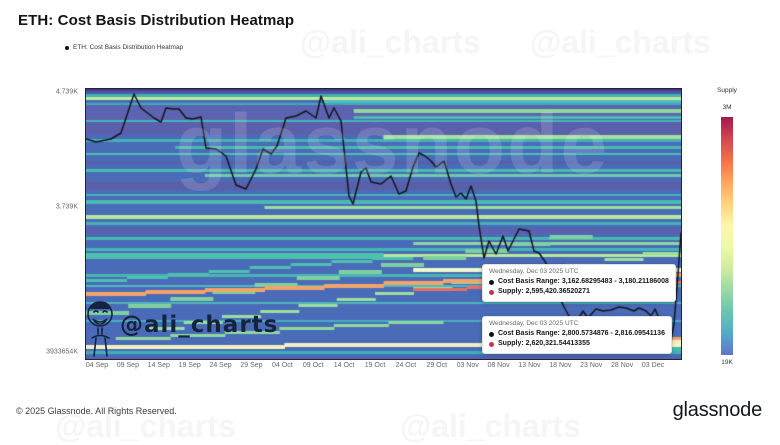 Image resolution: width=780 pixels, height=445 pixels. Describe the element at coordinates (375, 365) in the screenshot. I see `x-tick-label: 19 Oct` at that location.